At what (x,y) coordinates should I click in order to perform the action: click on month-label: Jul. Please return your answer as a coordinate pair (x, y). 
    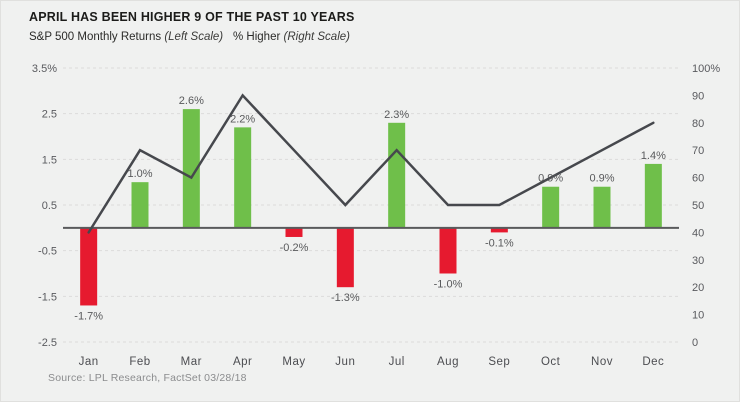
    Looking at the image, I should click on (397, 362).